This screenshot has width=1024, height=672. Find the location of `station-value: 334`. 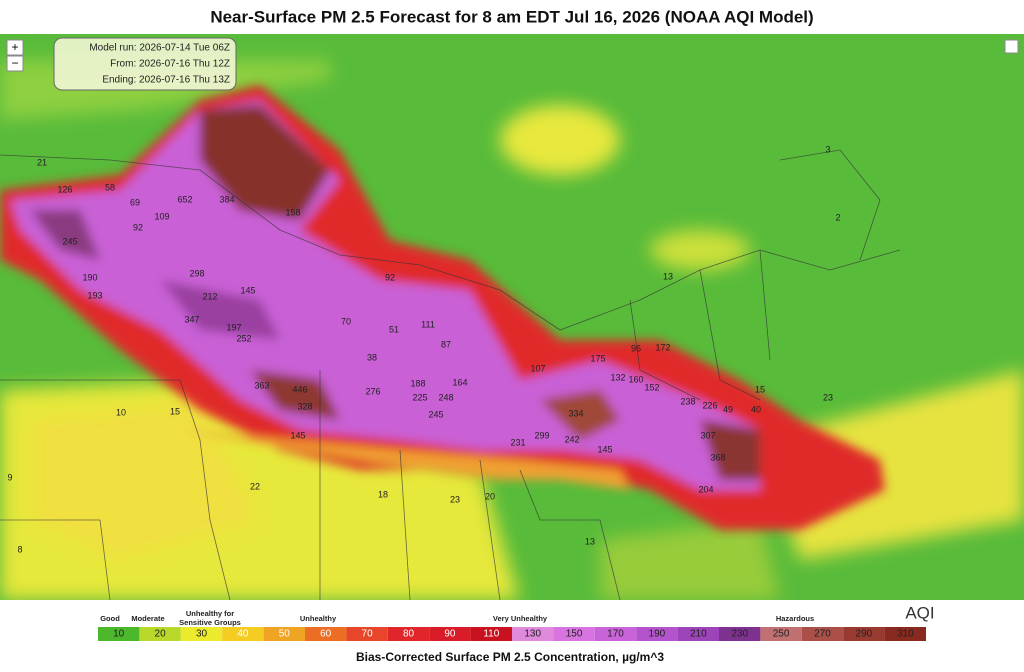

station-value: 334 is located at coordinates (575, 413).